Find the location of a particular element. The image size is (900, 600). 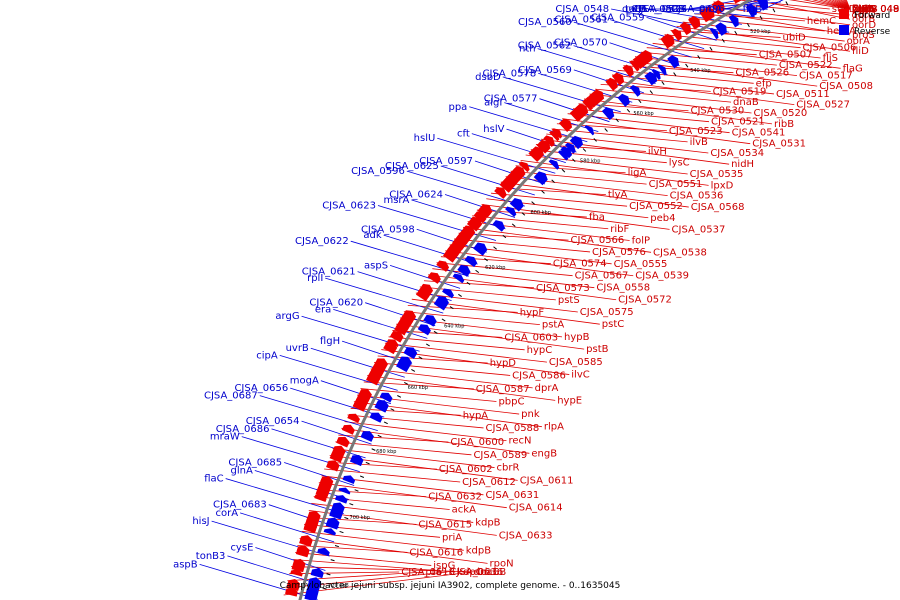

legend-forward-label: Forward is located at coordinates (872, 16).